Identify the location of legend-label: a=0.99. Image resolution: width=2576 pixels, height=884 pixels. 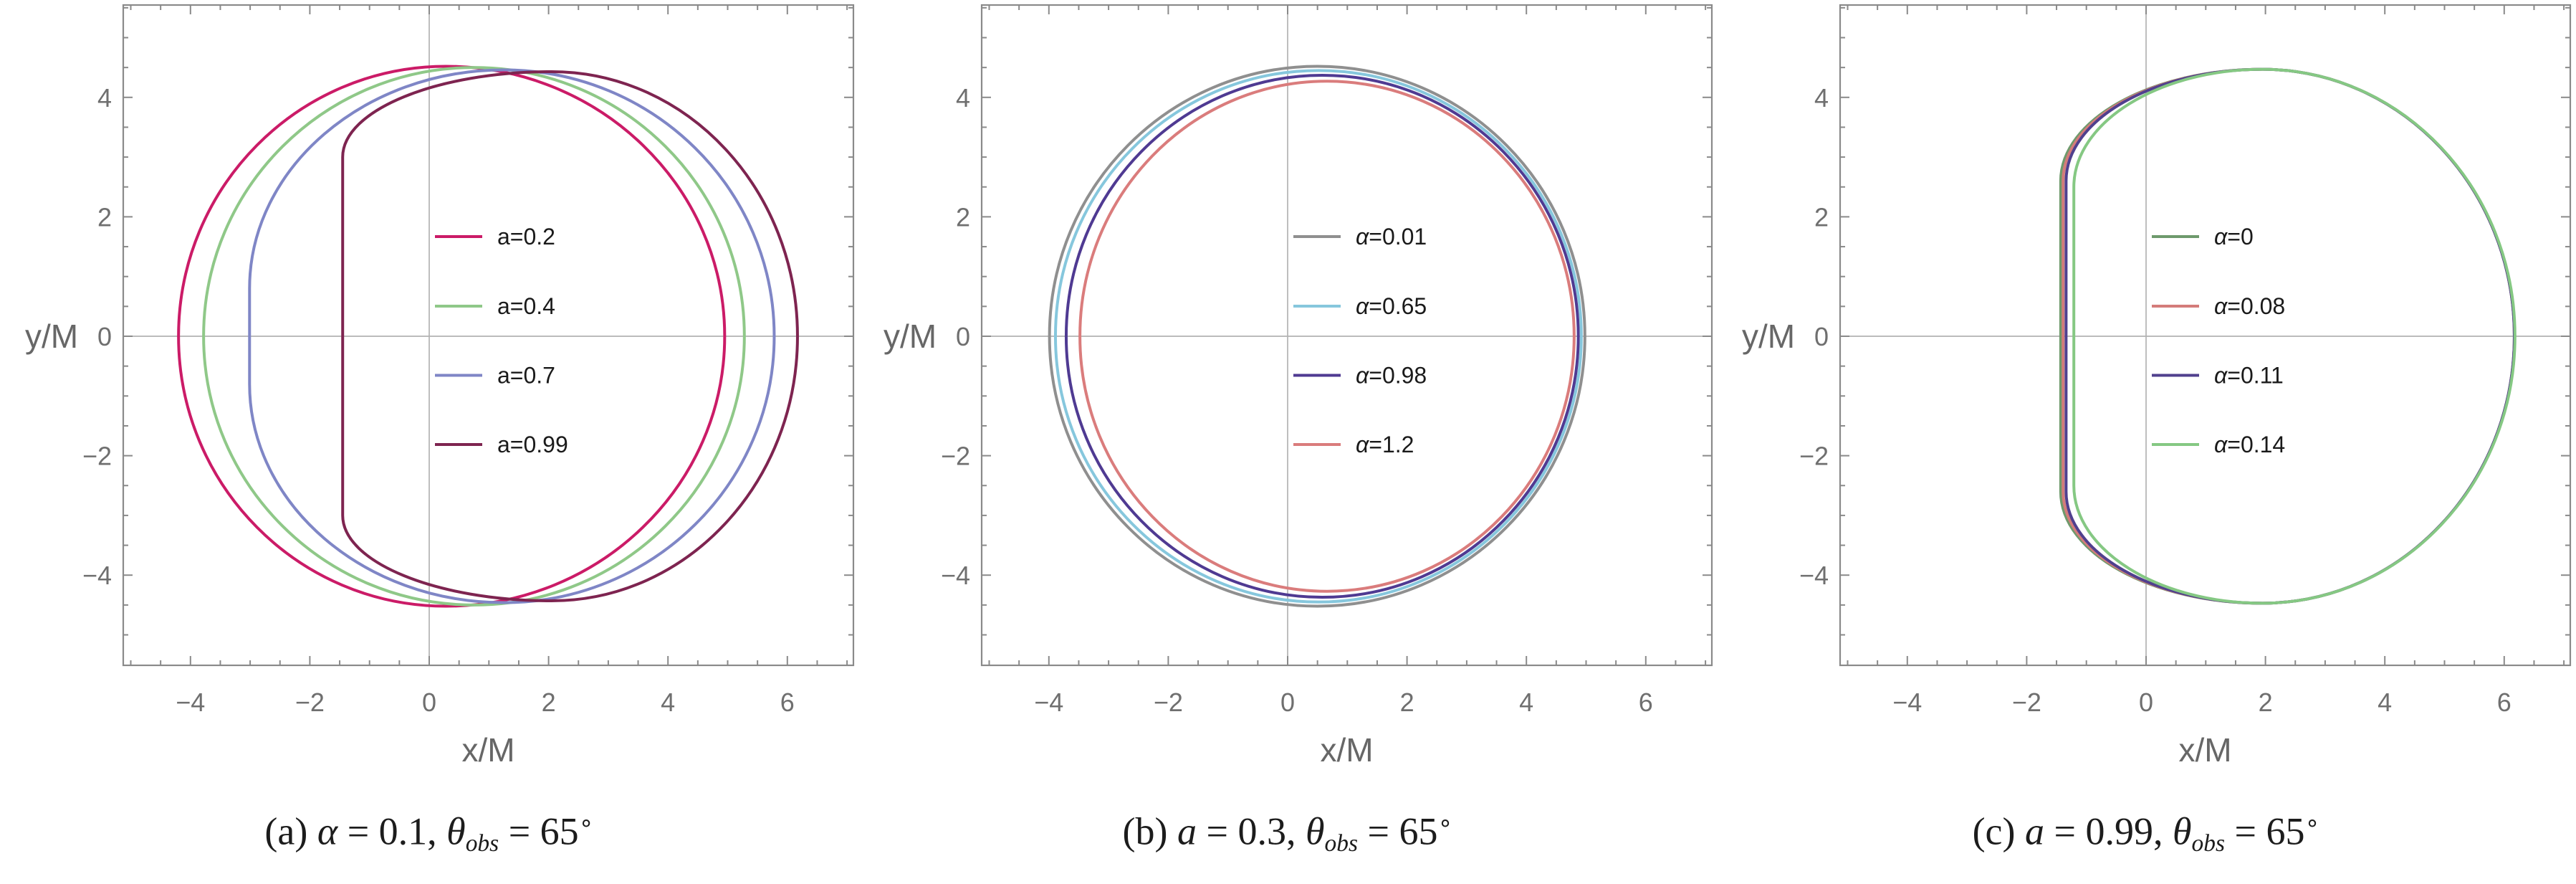
(532, 444).